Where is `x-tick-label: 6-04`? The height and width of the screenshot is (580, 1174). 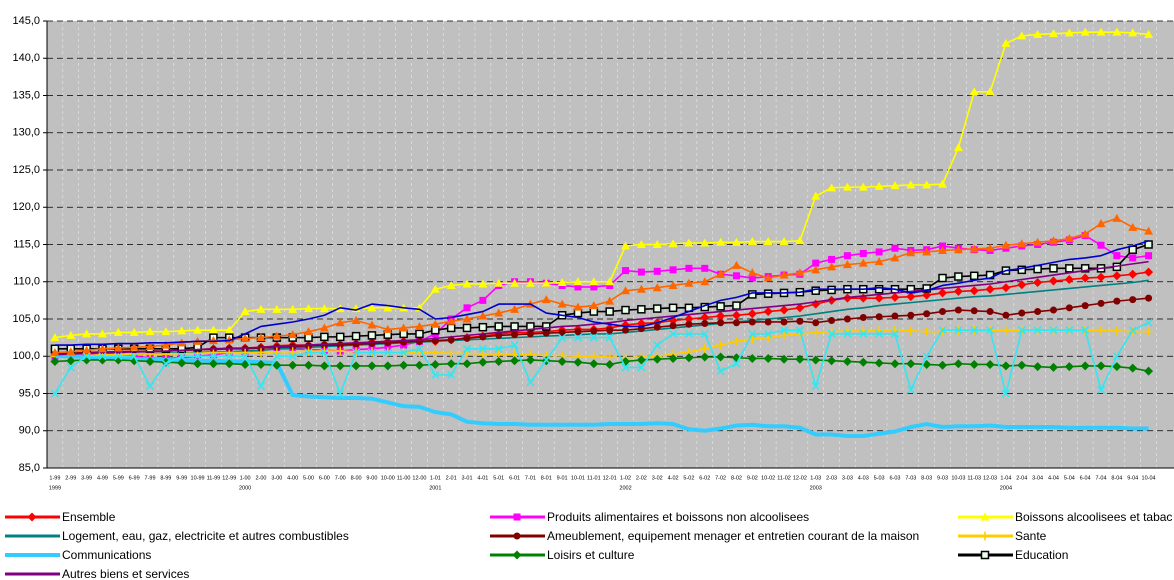
x-tick-label: 6-04 is located at coordinates (1085, 478).